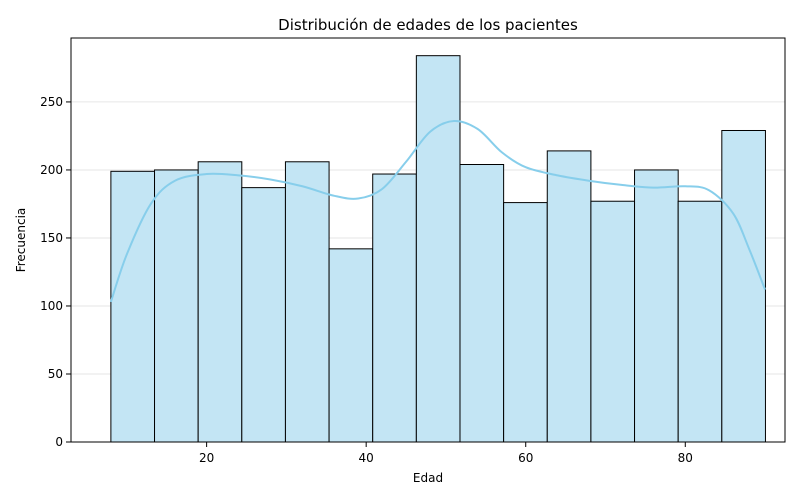 Image resolution: width=800 pixels, height=500 pixels. Describe the element at coordinates (206, 458) in the screenshot. I see `x-tick-label: 20` at that location.